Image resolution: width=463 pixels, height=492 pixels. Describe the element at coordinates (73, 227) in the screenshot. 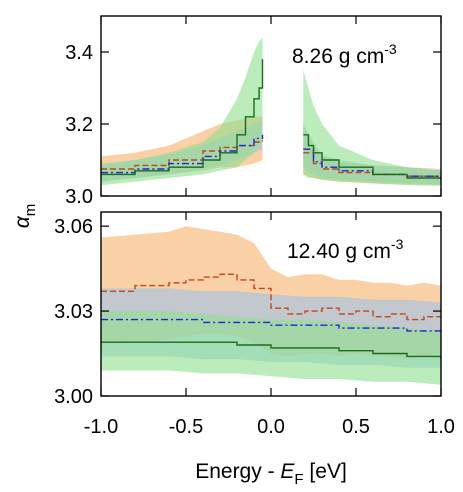

I see `panel-1-ytick-label-2: 3.06` at that location.